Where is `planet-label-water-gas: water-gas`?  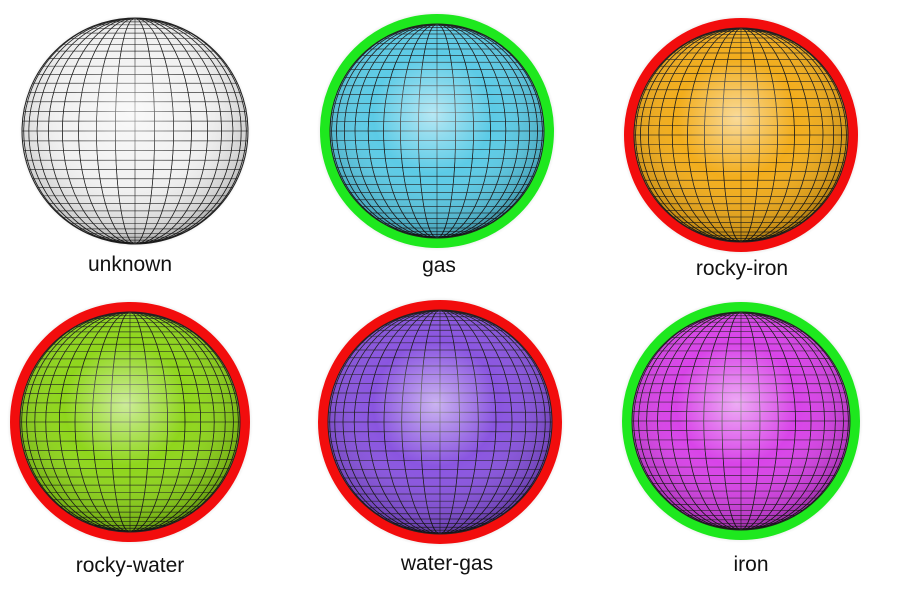
planet-label-water-gas: water-gas is located at coordinates (447, 563).